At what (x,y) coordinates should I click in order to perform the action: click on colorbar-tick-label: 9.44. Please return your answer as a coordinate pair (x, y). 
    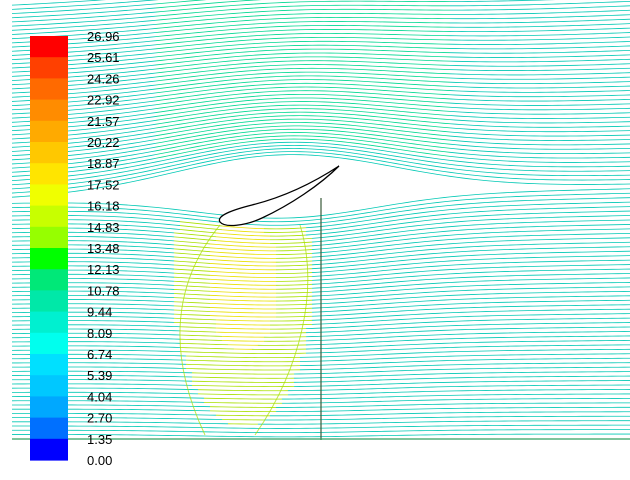
    Looking at the image, I should click on (99, 312).